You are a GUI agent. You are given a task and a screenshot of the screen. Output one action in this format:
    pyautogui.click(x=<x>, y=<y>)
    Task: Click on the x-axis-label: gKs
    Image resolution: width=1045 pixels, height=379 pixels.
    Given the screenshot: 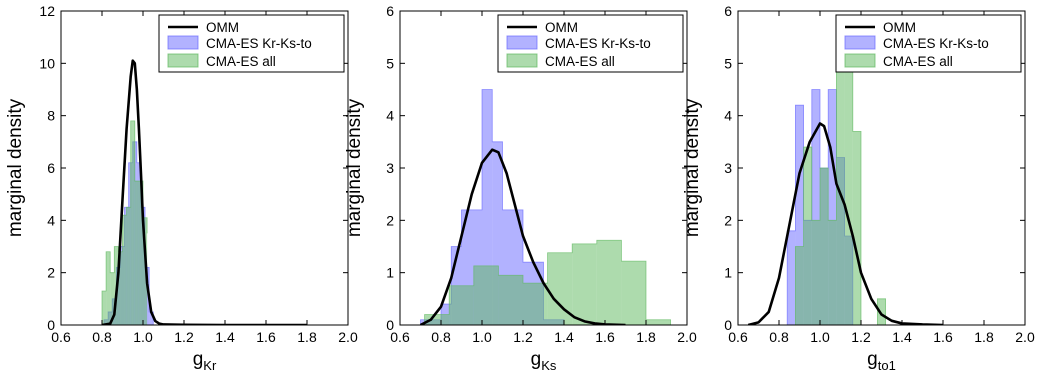 What is the action you would take?
    pyautogui.click(x=544, y=361)
    